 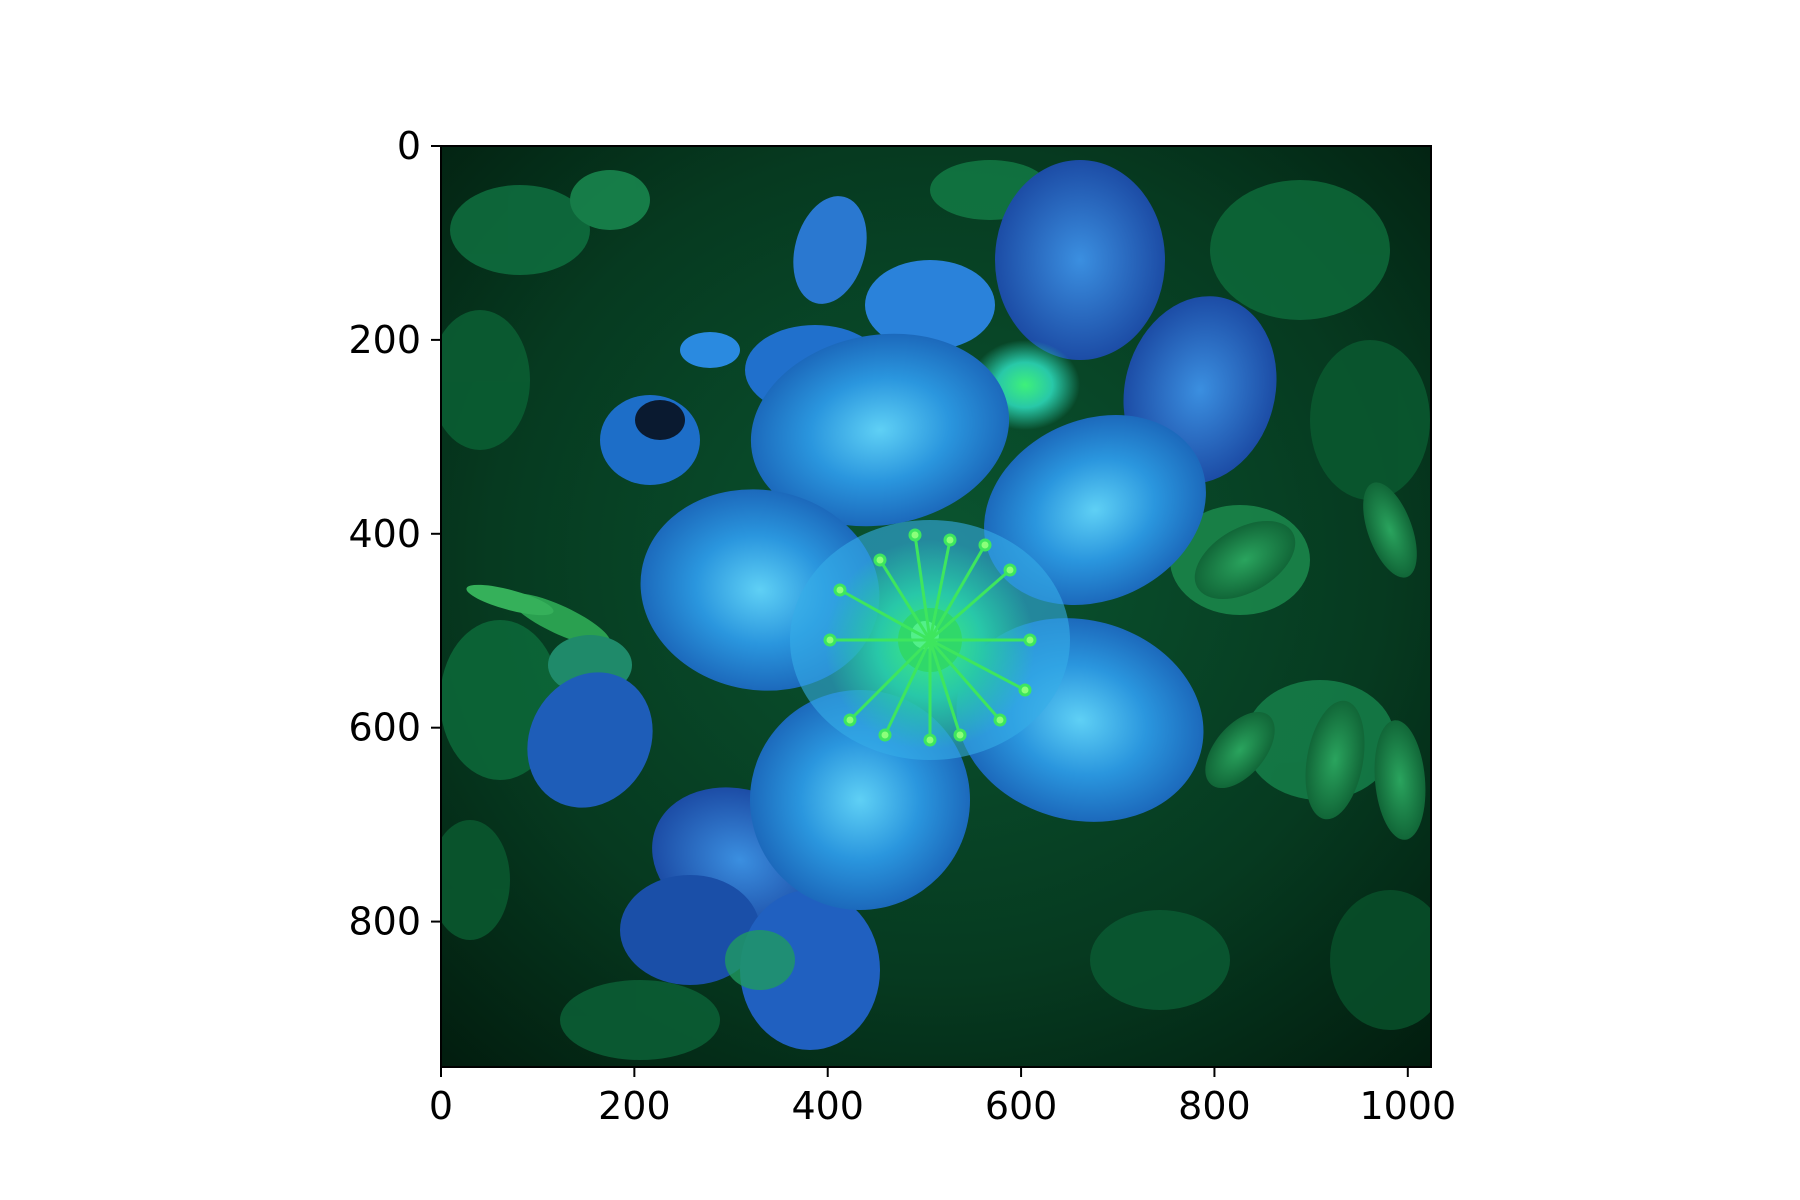 I want to click on x-tick-label: 200, so click(x=634, y=1106).